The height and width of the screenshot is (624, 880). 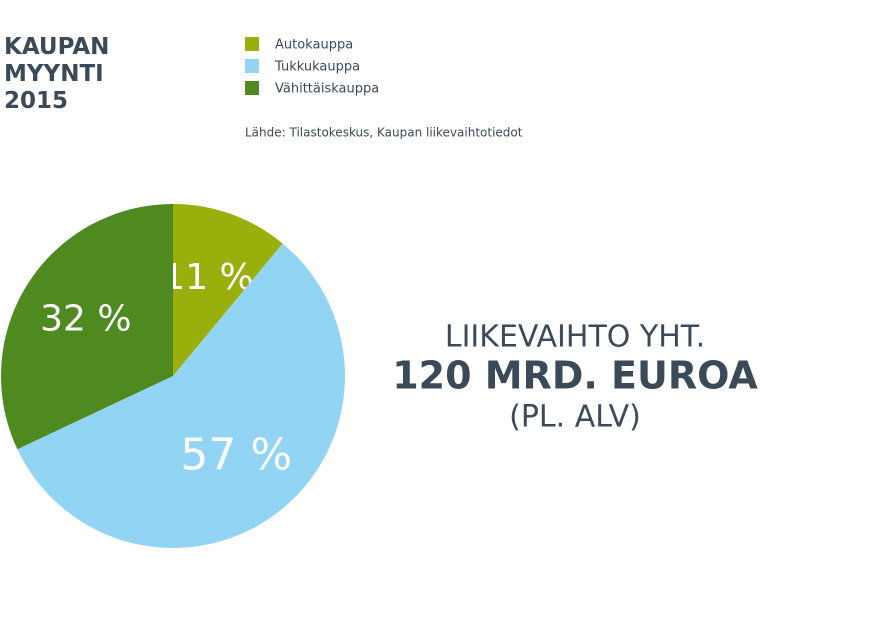 I want to click on slice-label: 57 %, so click(x=236, y=455).